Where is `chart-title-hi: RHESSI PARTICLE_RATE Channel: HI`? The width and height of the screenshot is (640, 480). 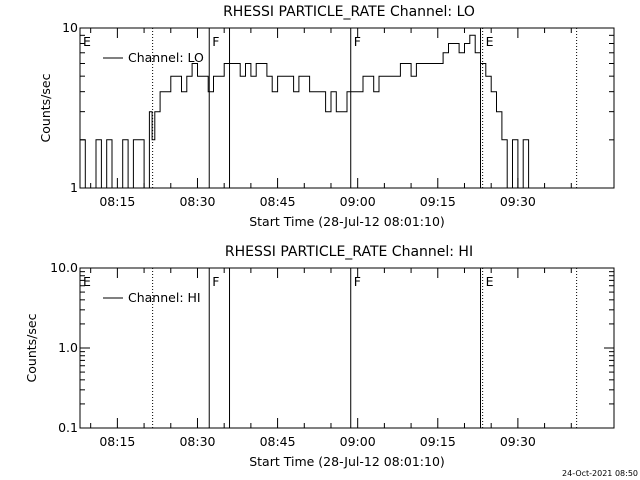
chart-title-hi: RHESSI PARTICLE_RATE Channel: HI is located at coordinates (349, 252).